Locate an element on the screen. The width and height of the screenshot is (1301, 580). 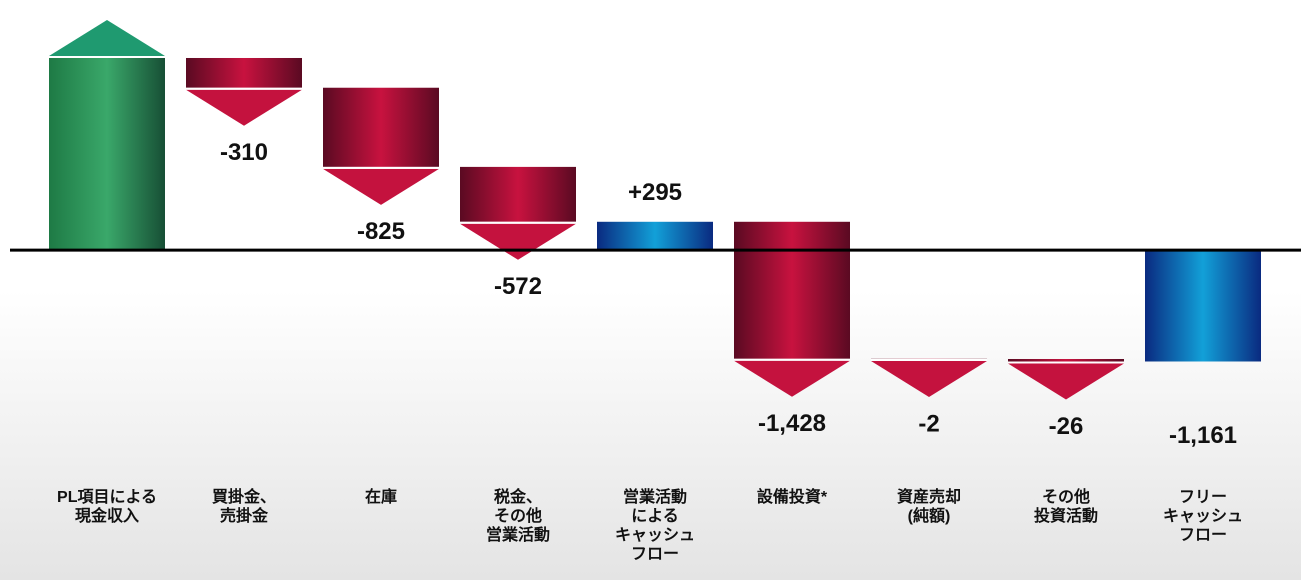
category-label: 営業活動 による キャッシュ フロー is located at coordinates (654, 526).